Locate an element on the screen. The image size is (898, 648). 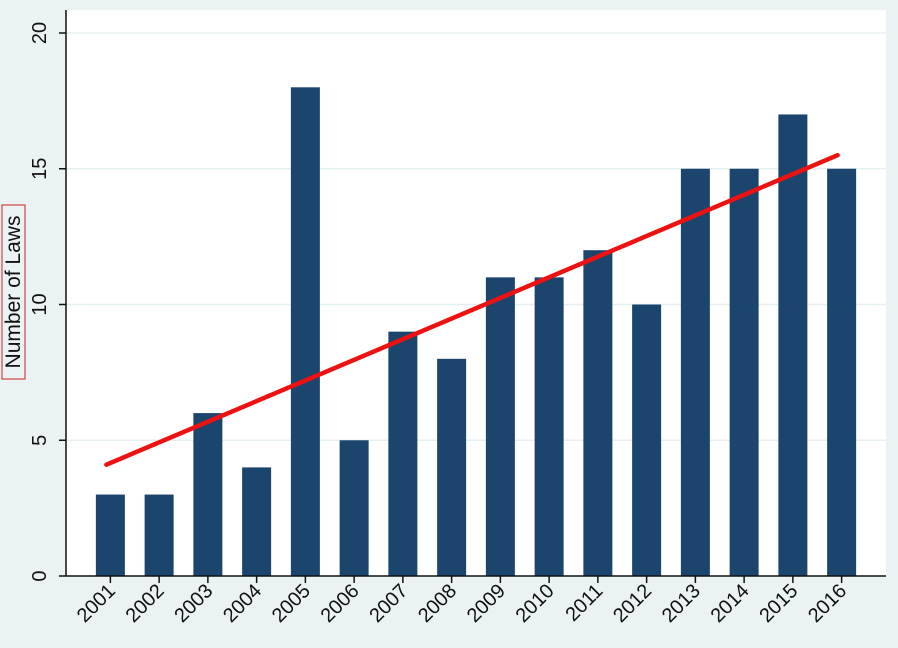
y-axis-title-box is located at coordinates (13, 292).